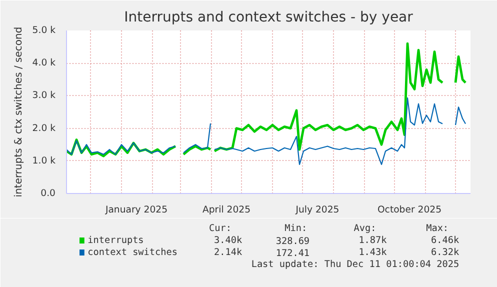 This screenshot has width=497, height=287. What do you see at coordinates (136, 210) in the screenshot?
I see `x-tick-label: January 2025` at bounding box center [136, 210].